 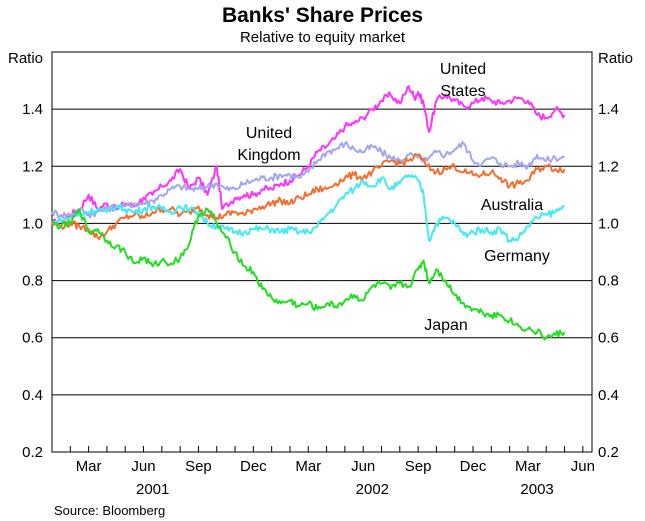 What do you see at coordinates (608, 109) in the screenshot?
I see `y-tick-label-right: 1.4` at bounding box center [608, 109].